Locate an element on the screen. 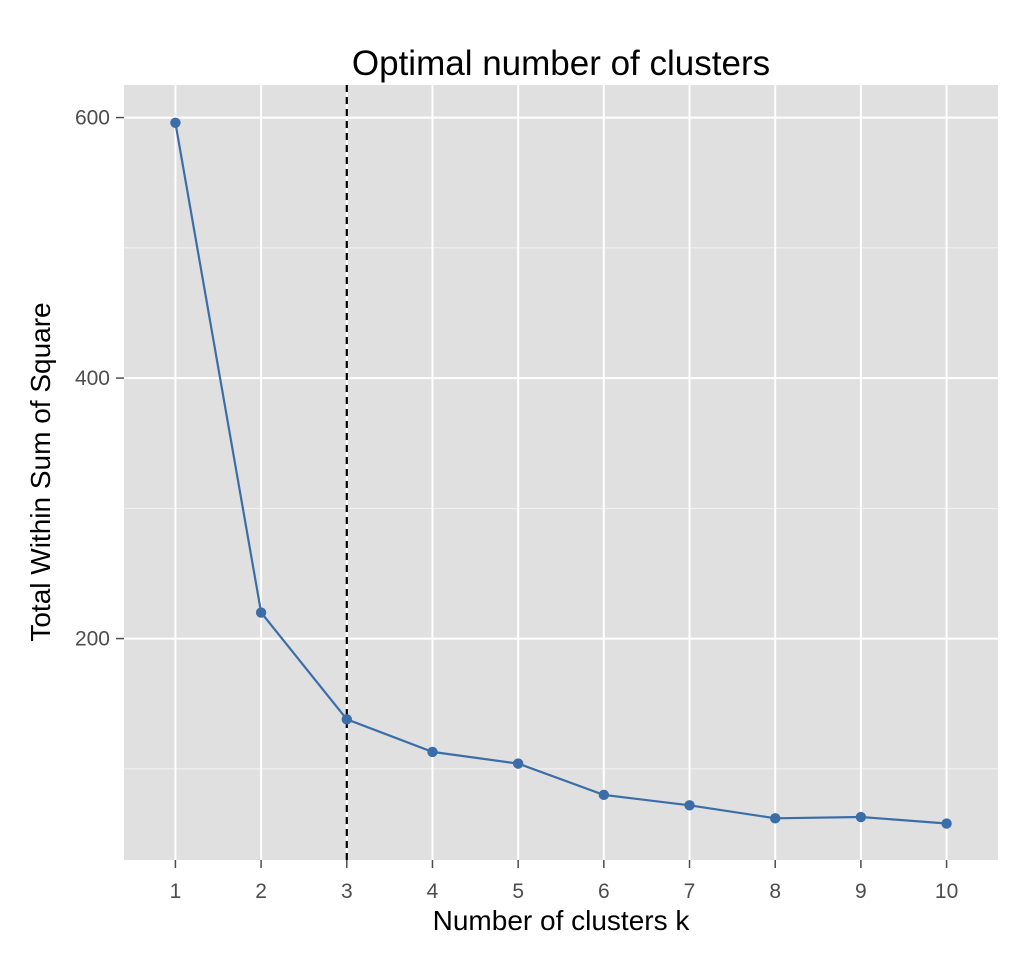  x-tick-label: 2 is located at coordinates (261, 891).